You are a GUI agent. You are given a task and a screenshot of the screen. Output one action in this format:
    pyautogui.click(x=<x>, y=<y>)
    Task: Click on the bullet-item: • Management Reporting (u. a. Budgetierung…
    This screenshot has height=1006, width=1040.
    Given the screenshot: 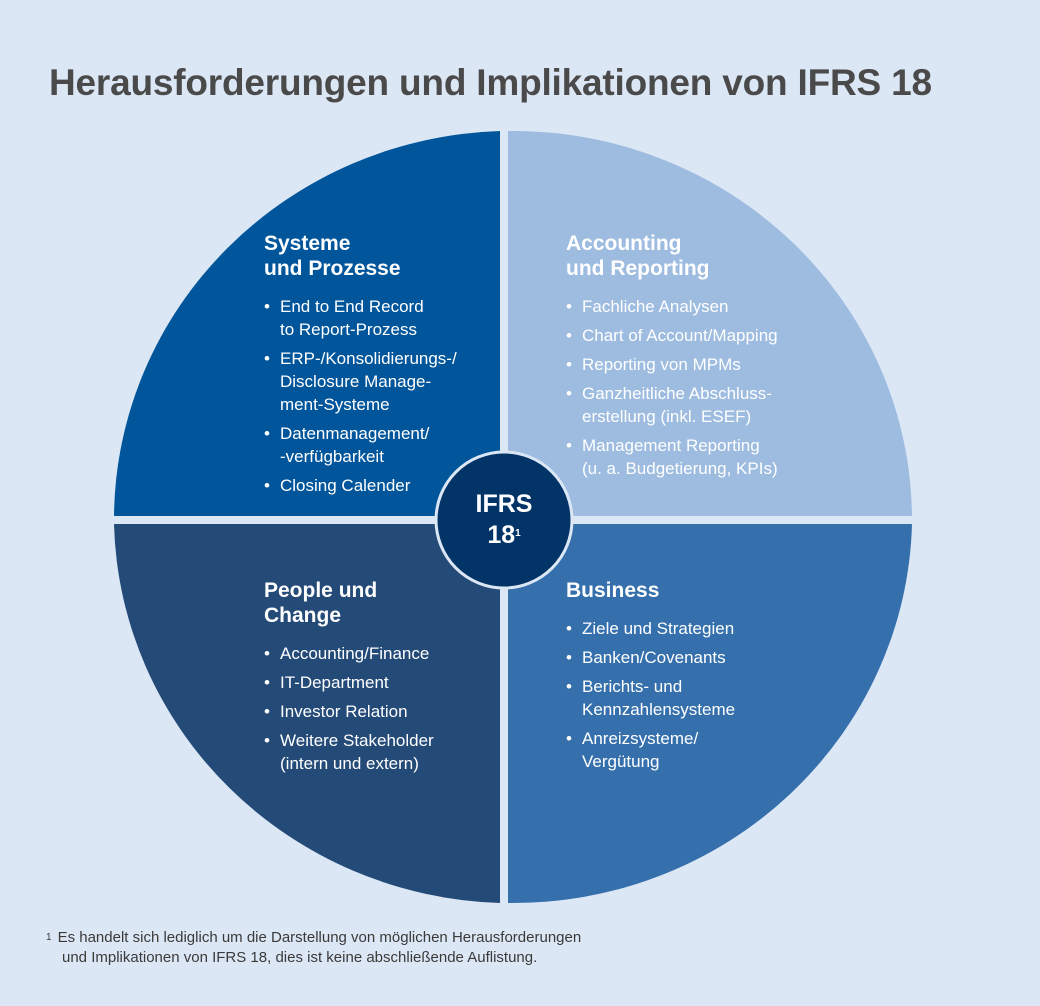 What is the action you would take?
    pyautogui.click(x=672, y=457)
    